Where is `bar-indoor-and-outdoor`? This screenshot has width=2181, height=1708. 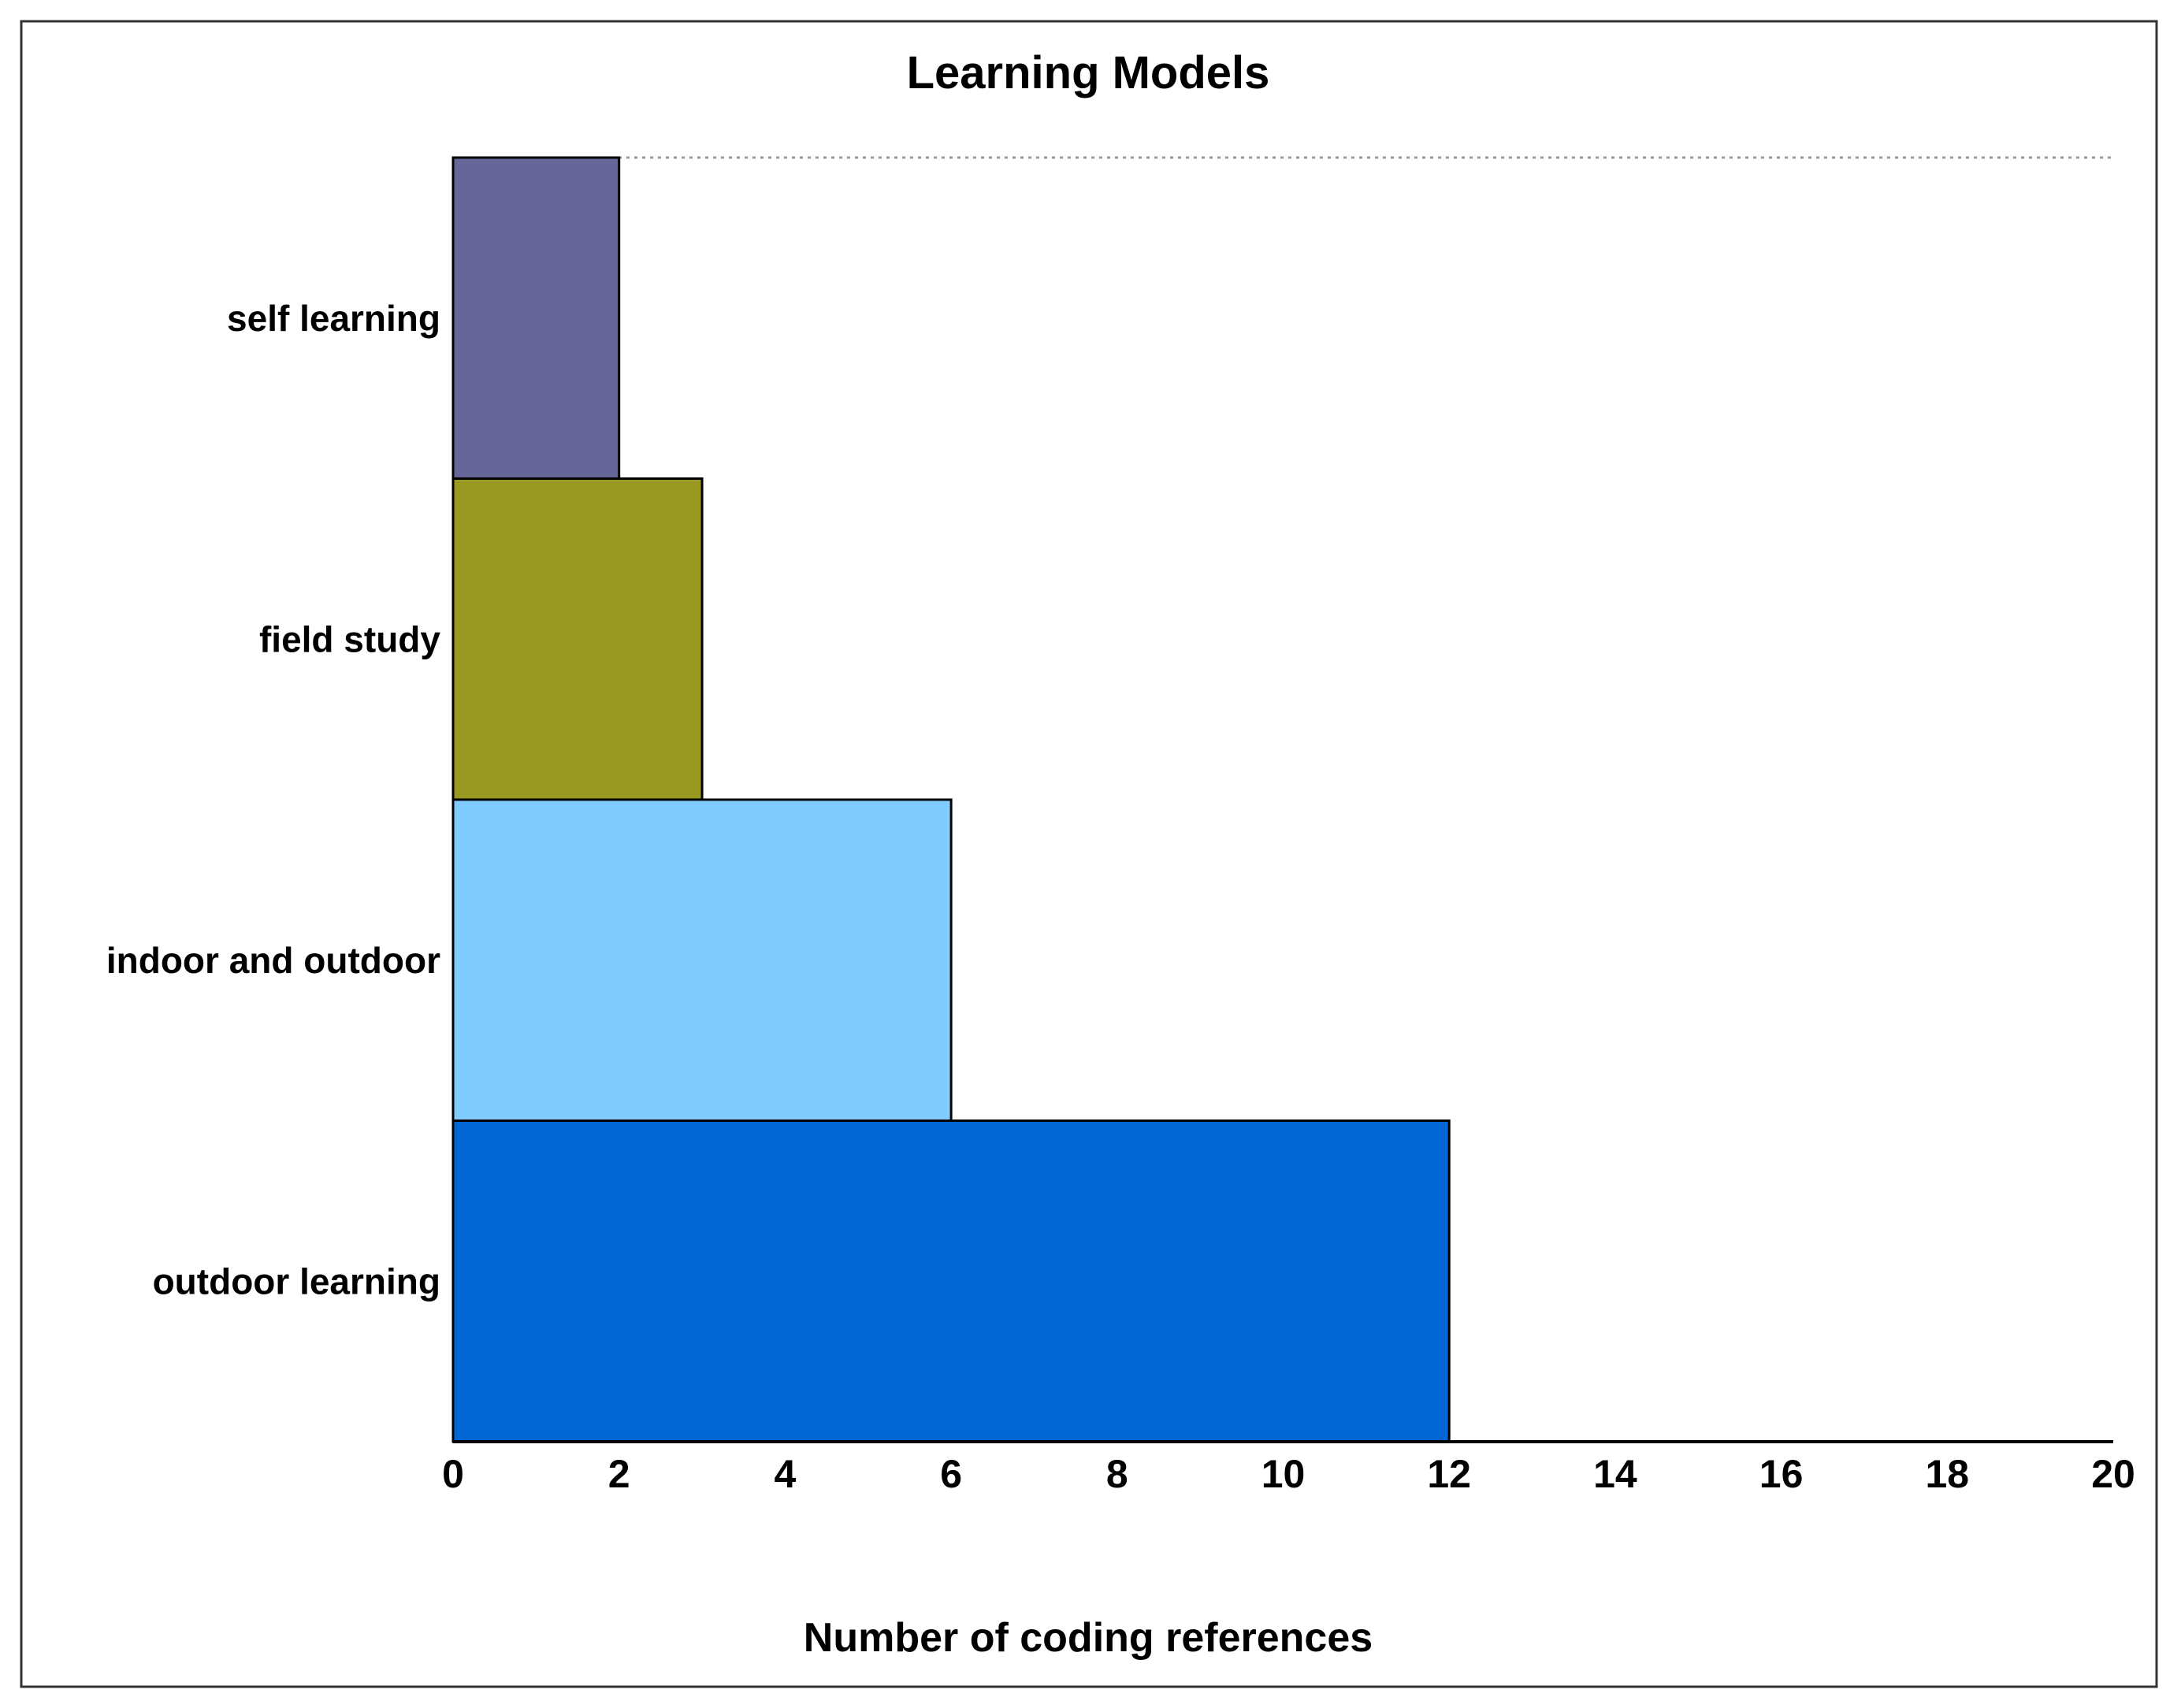 bar-indoor-and-outdoor is located at coordinates (702, 960).